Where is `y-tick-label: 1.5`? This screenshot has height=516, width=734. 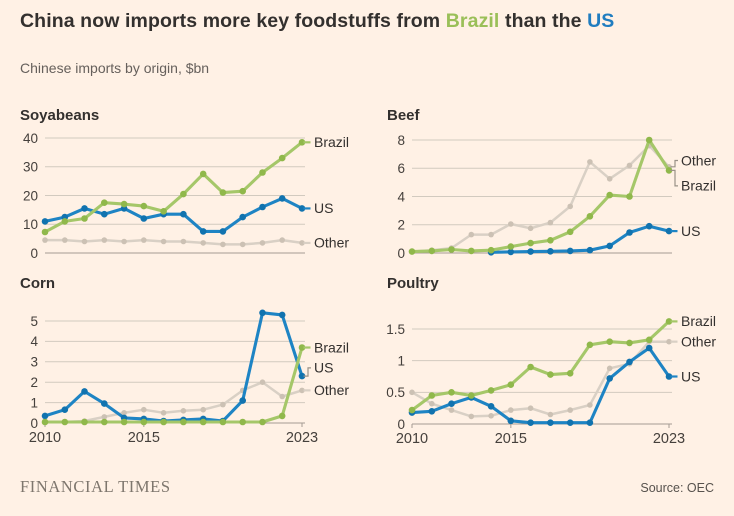 y-tick-label: 1.5 is located at coordinates (395, 329).